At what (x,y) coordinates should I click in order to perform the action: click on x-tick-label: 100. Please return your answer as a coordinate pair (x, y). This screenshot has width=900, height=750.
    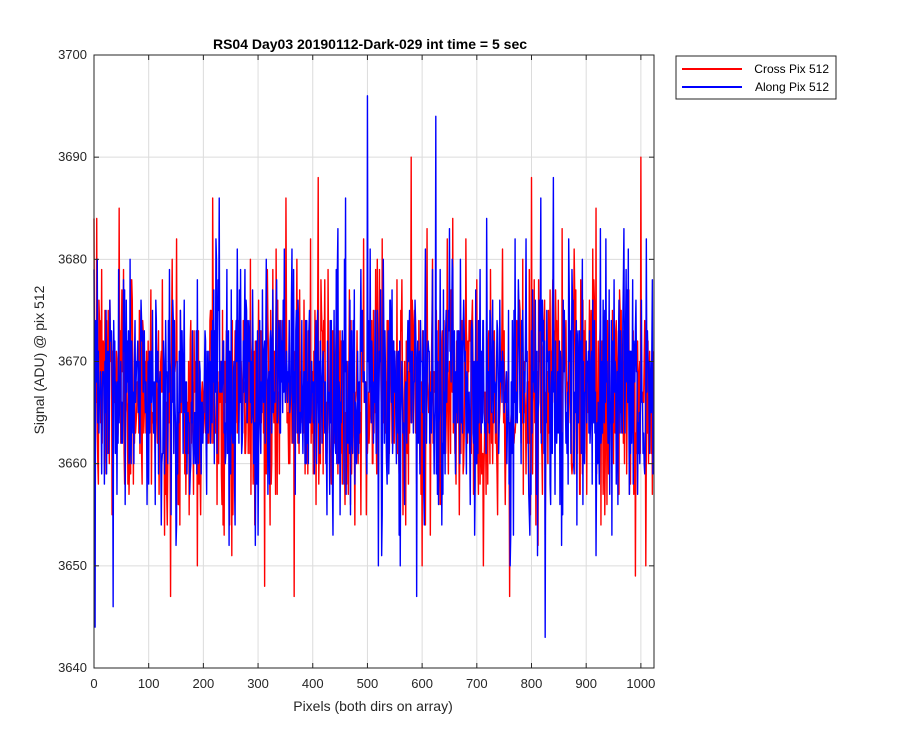
    Looking at the image, I should click on (149, 683).